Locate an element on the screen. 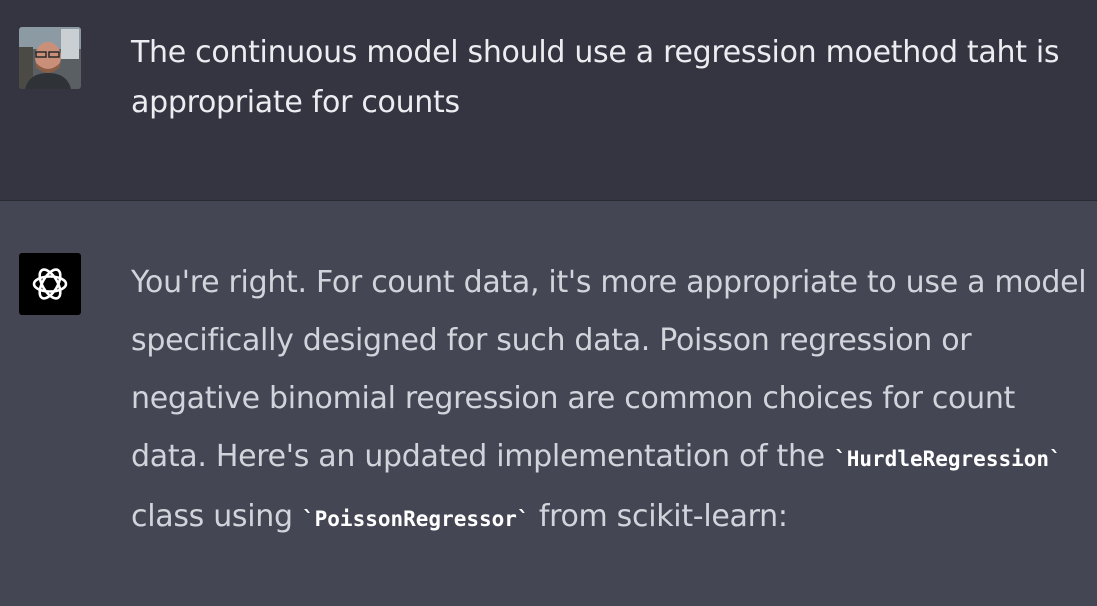 The width and height of the screenshot is (1097, 606). assistant-avatar is located at coordinates (50, 284).